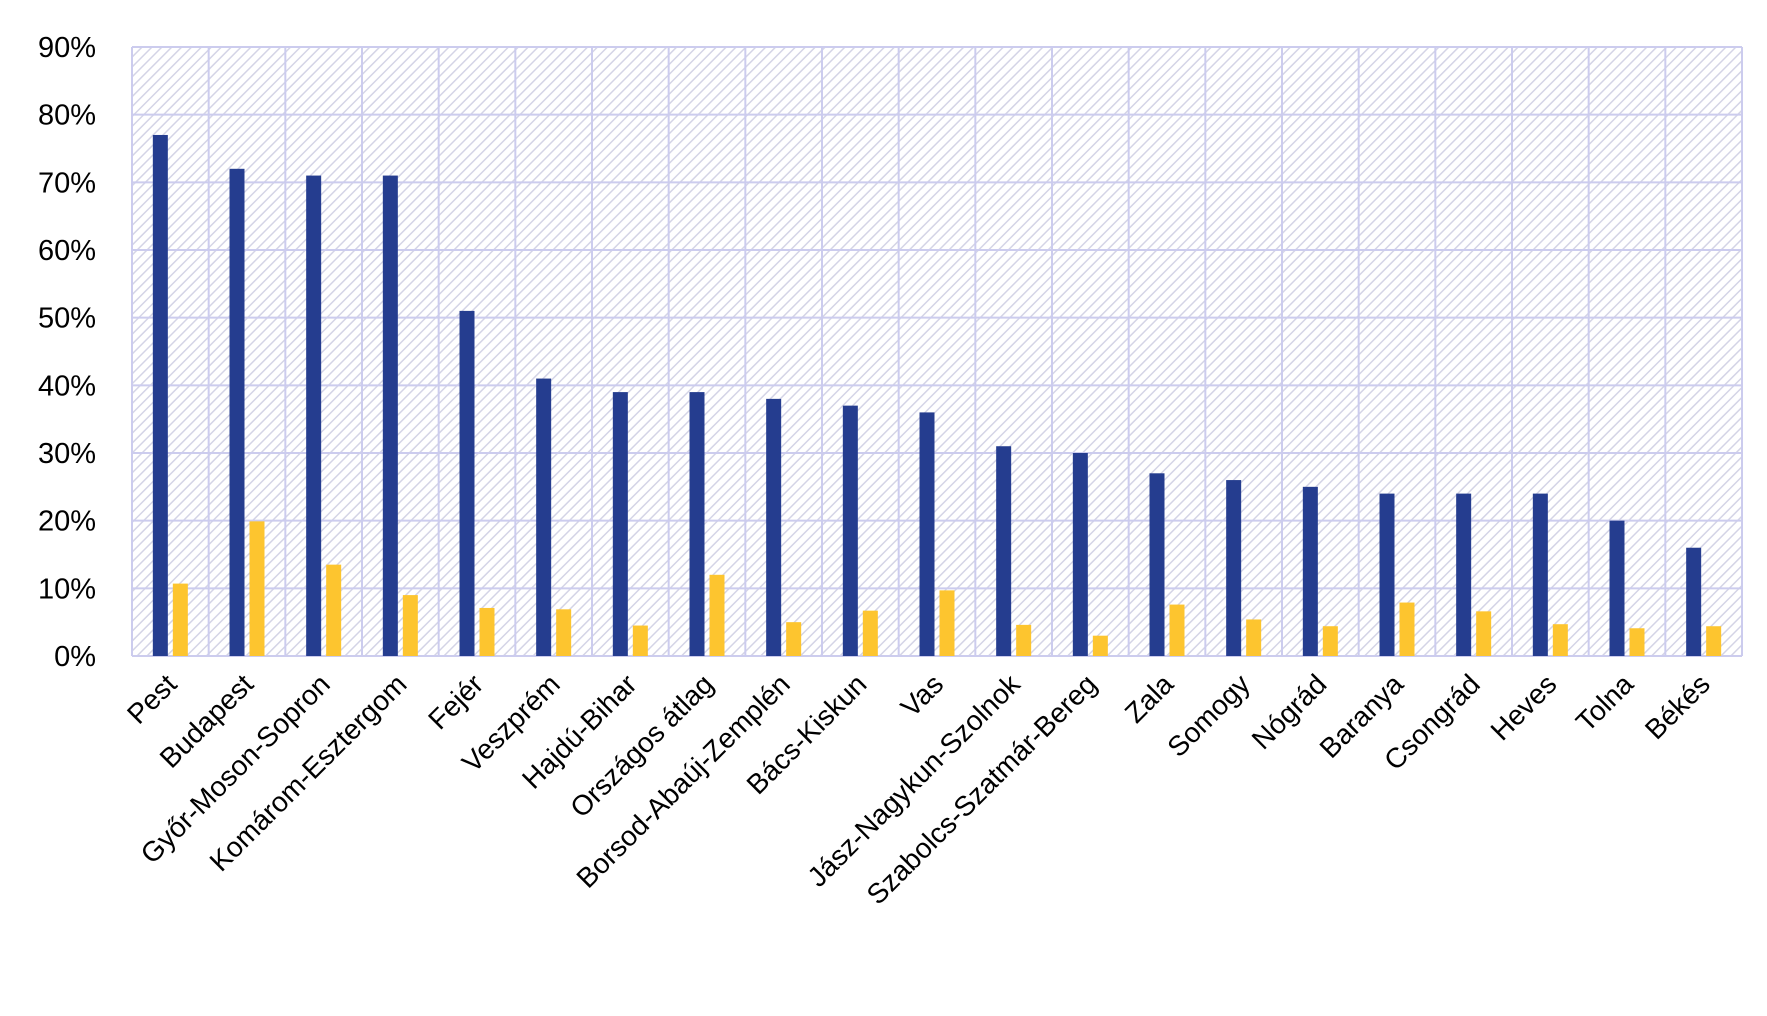 This screenshot has height=1016, width=1767. I want to click on x-category-label: Somogy, so click(1208, 715).